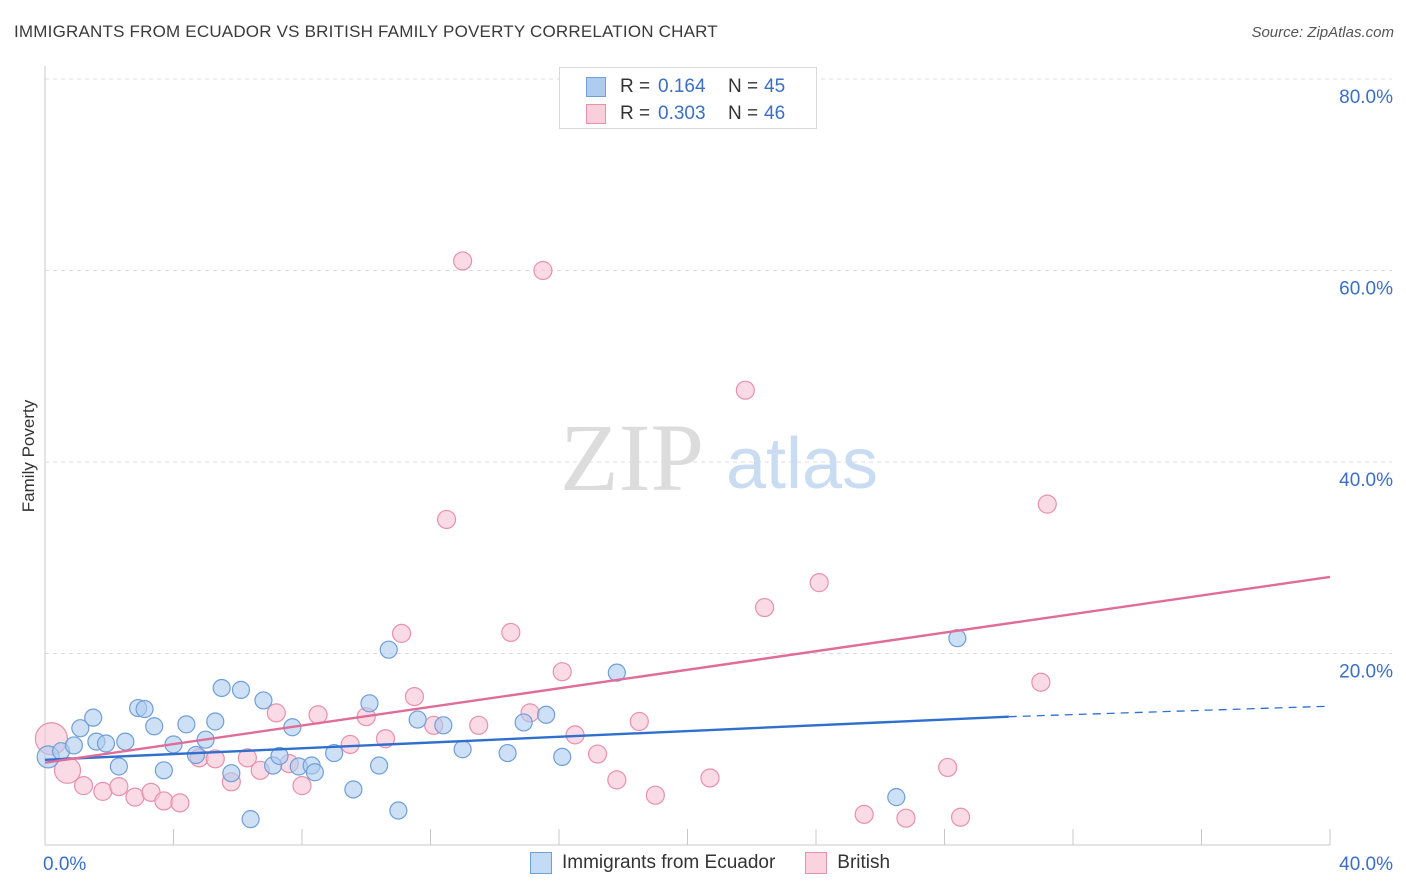 This screenshot has width=1406, height=892. I want to click on legend-r-value: 0.303, so click(682, 113).